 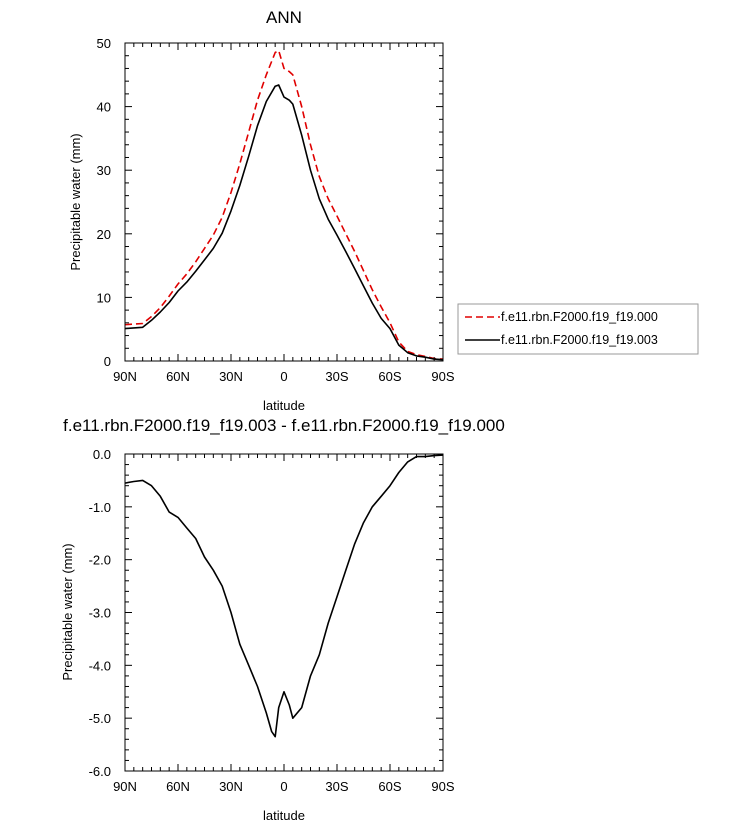 What do you see at coordinates (579, 340) in the screenshot?
I see `legend-label-series-1: f.e11.rbn.F2000.f19_f19.003` at bounding box center [579, 340].